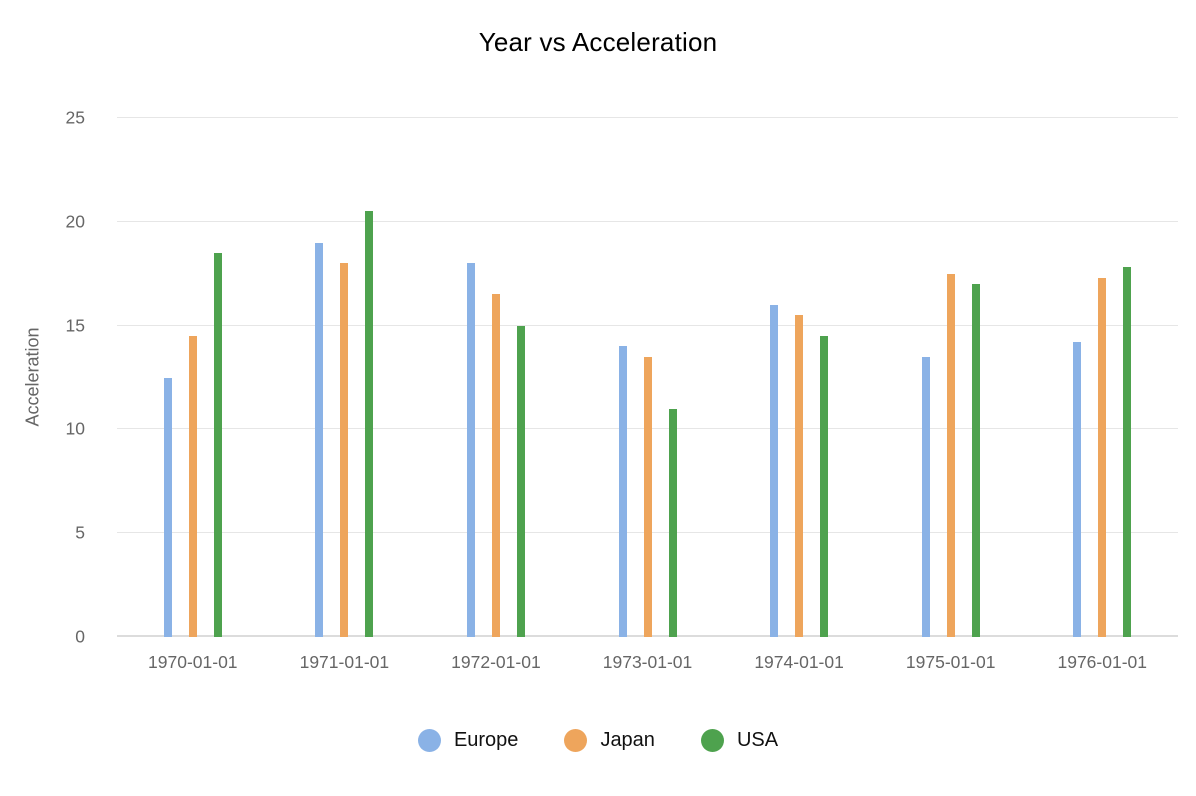 The height and width of the screenshot is (796, 1196). What do you see at coordinates (344, 662) in the screenshot?
I see `x-tick-label-1971-01-01: 1971-01-01` at bounding box center [344, 662].